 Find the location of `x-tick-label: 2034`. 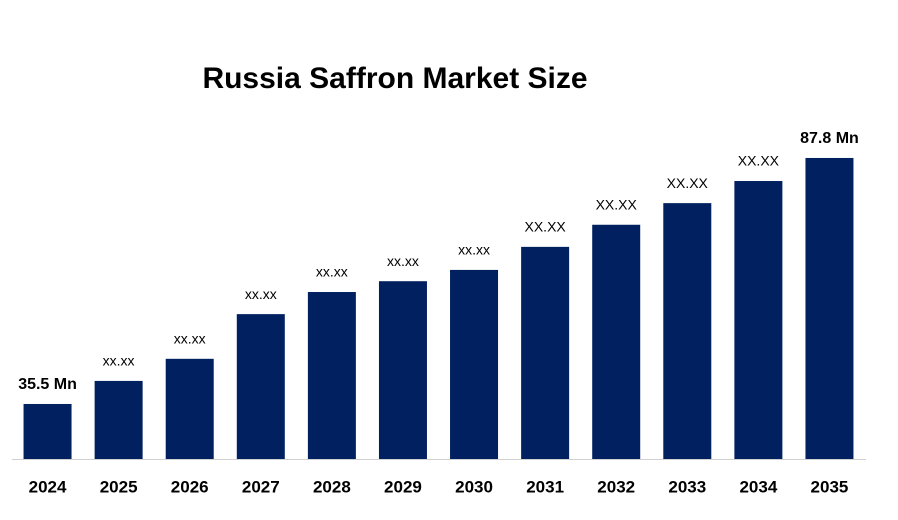

x-tick-label: 2034 is located at coordinates (758, 486).